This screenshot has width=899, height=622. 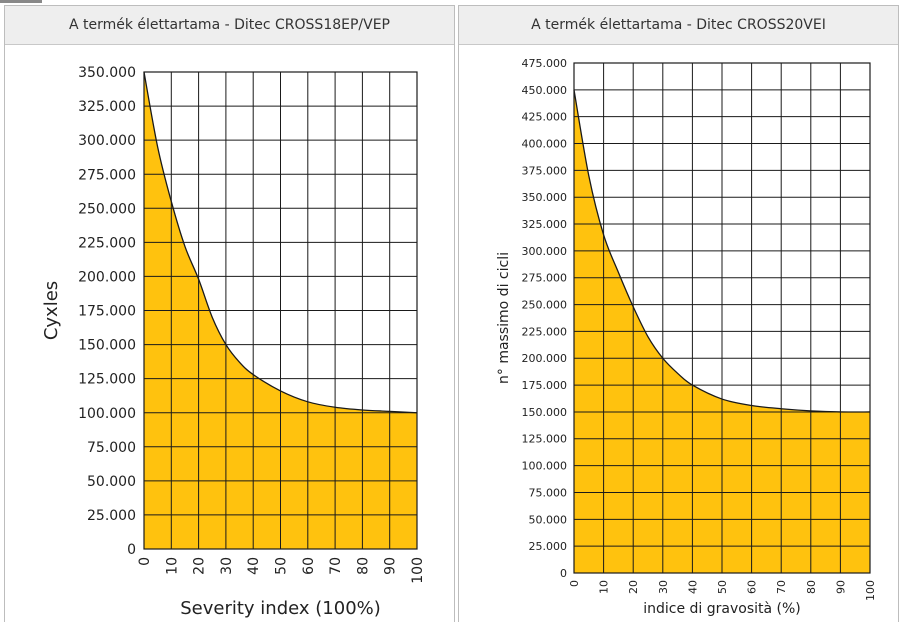 I want to click on y-axis-title: Cyxles, so click(x=51, y=310).